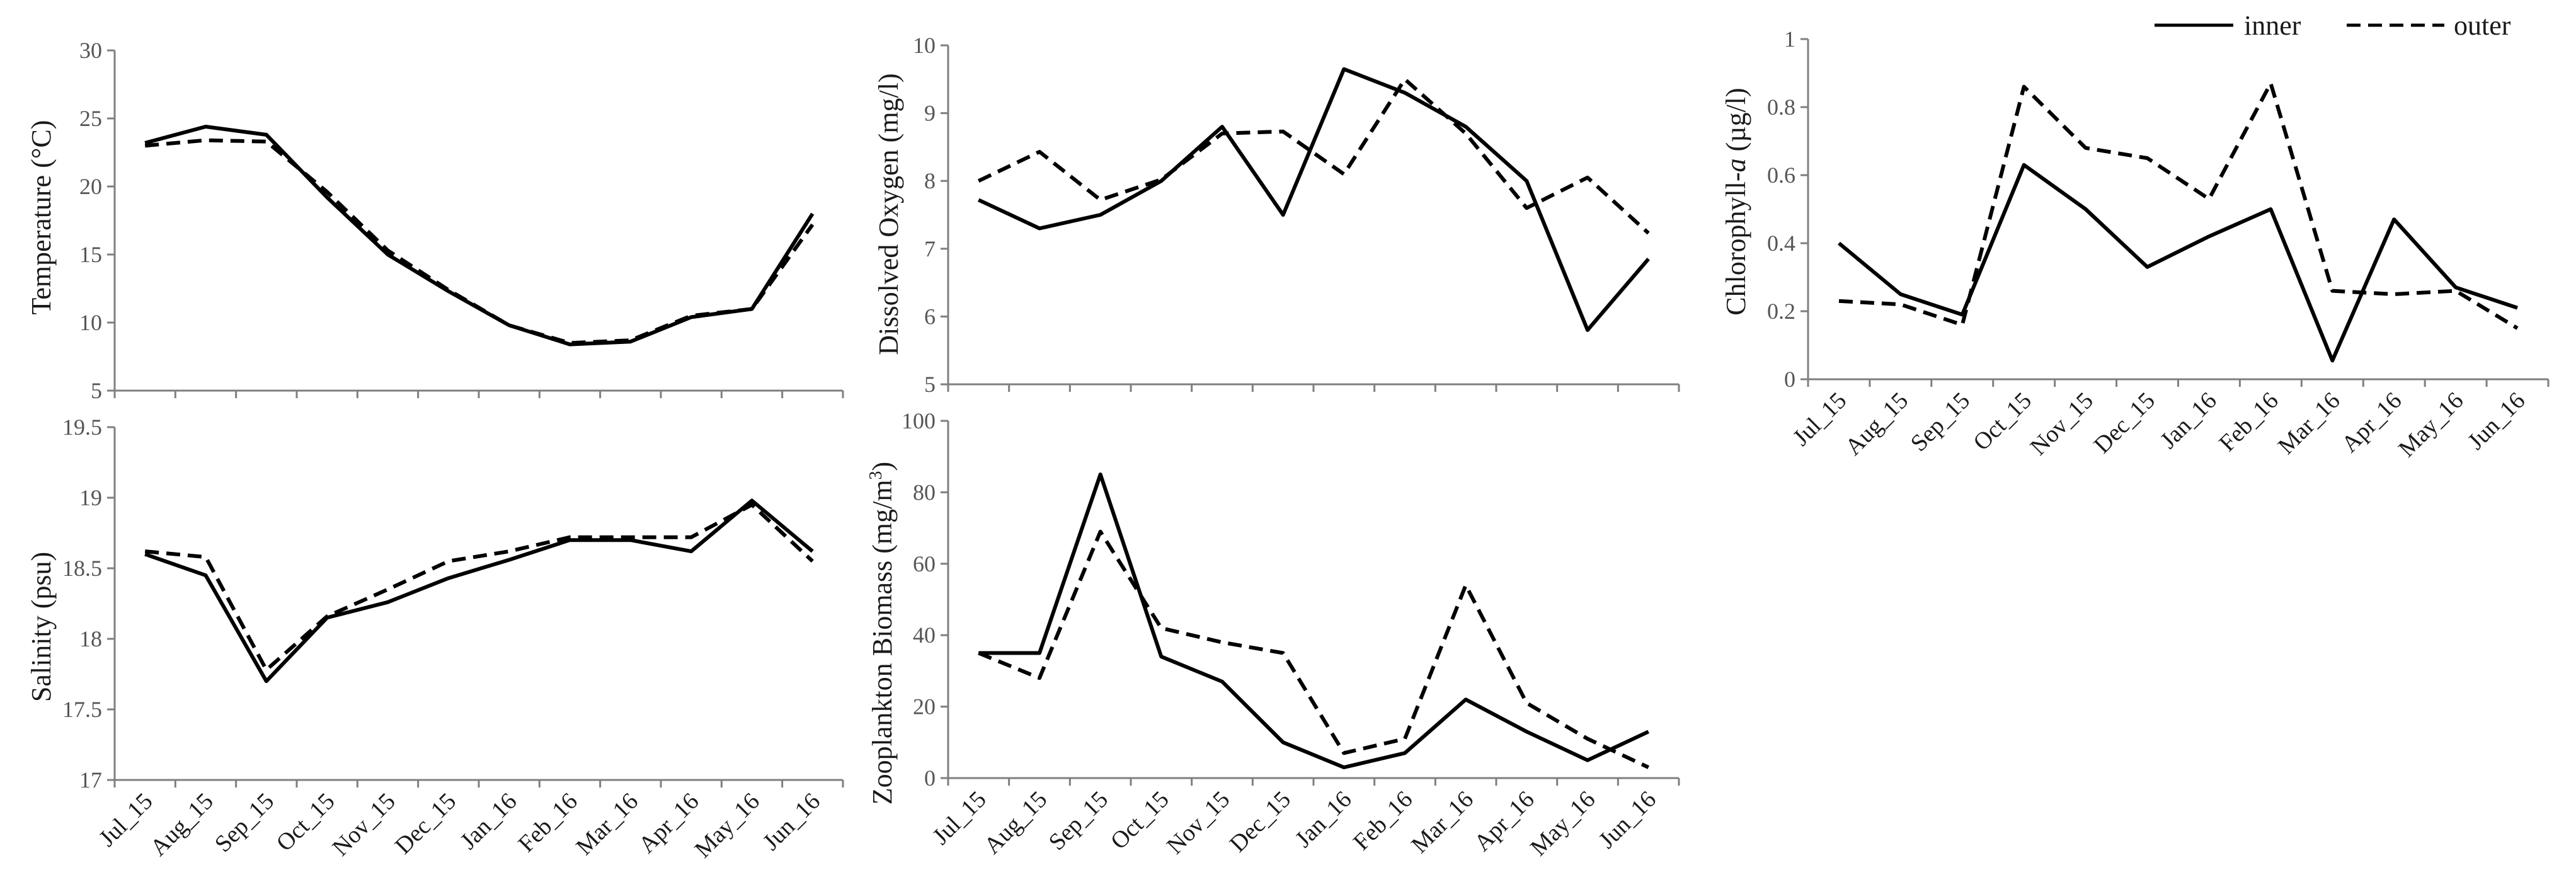 The image size is (2576, 894). I want to click on legend-outer-label: outer, so click(2483, 25).